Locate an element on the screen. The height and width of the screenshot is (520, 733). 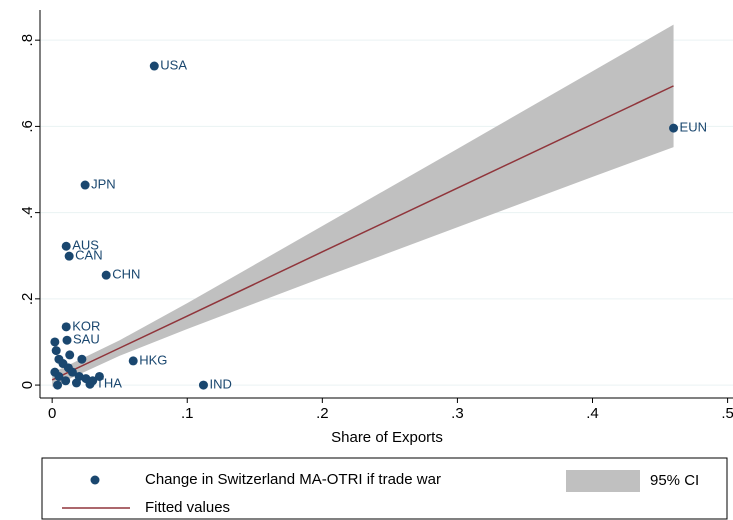
x-tick-label: .5 is located at coordinates (727, 413).